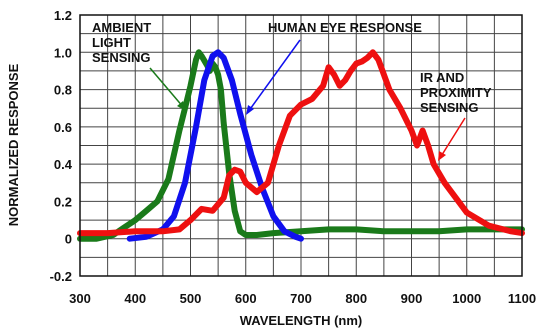 This screenshot has height=333, width=550. What do you see at coordinates (274, 76) in the screenshot?
I see `annotation-human-eye-arrow` at bounding box center [274, 76].